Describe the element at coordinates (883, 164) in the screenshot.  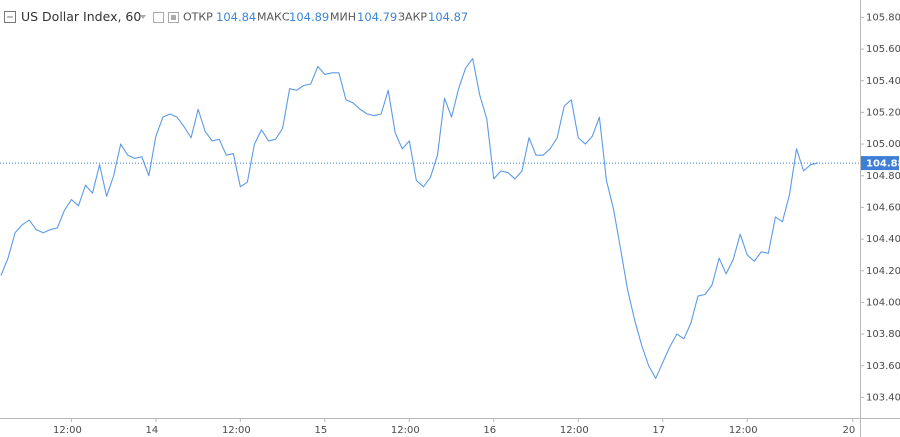
I see `last-price-label: 104.88` at that location.